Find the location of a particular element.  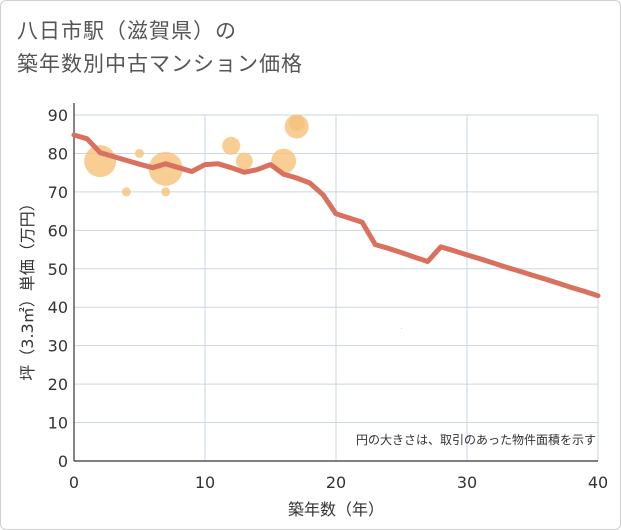

bubble-size-note: 円の大きさは、取引のあった物件面積を示す is located at coordinates (476, 439).